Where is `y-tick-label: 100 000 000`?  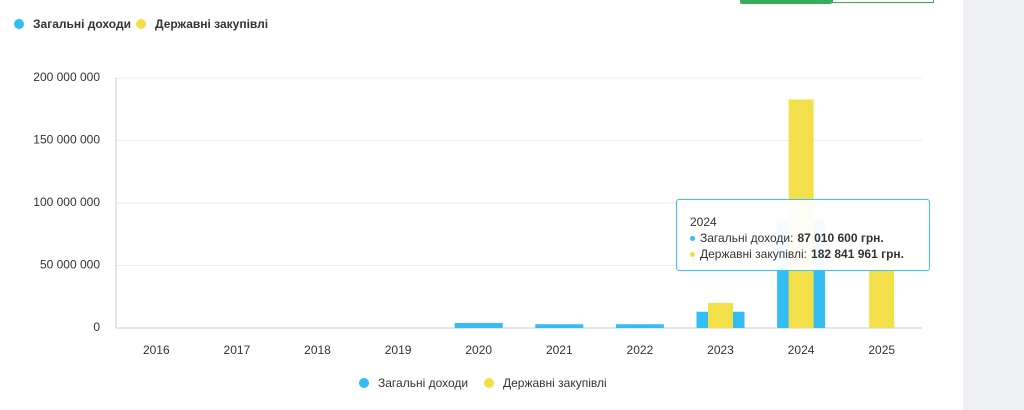 y-tick-label: 100 000 000 is located at coordinates (66, 202).